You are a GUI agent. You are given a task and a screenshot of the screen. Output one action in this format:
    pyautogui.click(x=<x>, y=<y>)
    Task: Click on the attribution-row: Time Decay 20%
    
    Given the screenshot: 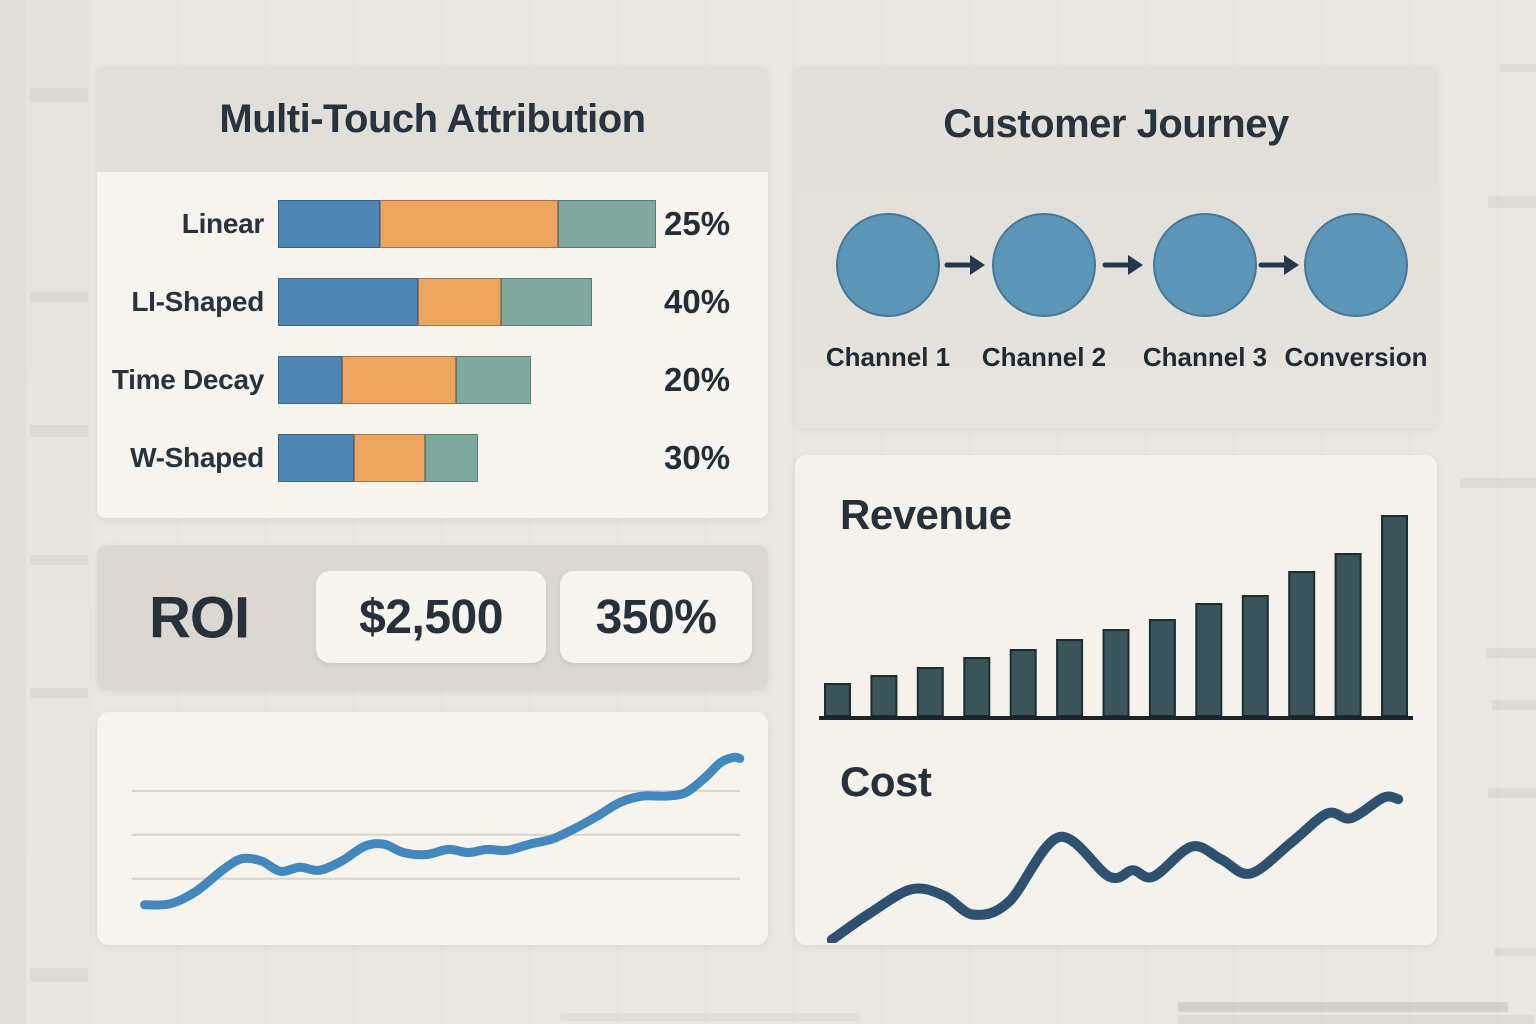 What is the action you would take?
    pyautogui.click(x=428, y=380)
    